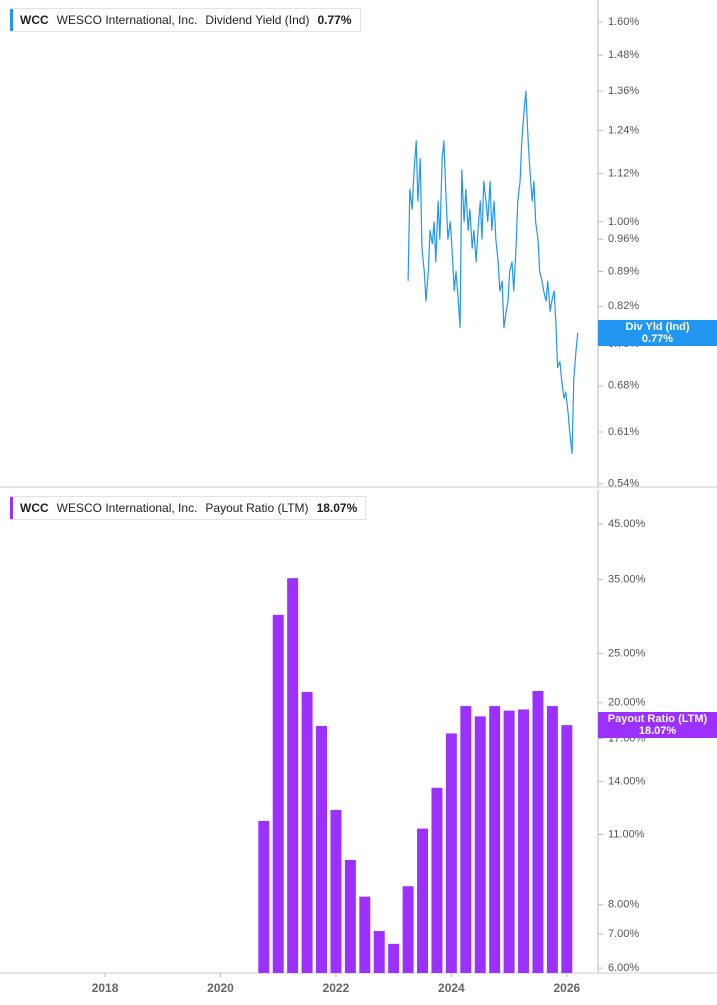 Image resolution: width=717 pixels, height=1005 pixels. I want to click on badge-label: Payout Ratio (LTM), so click(657, 719).